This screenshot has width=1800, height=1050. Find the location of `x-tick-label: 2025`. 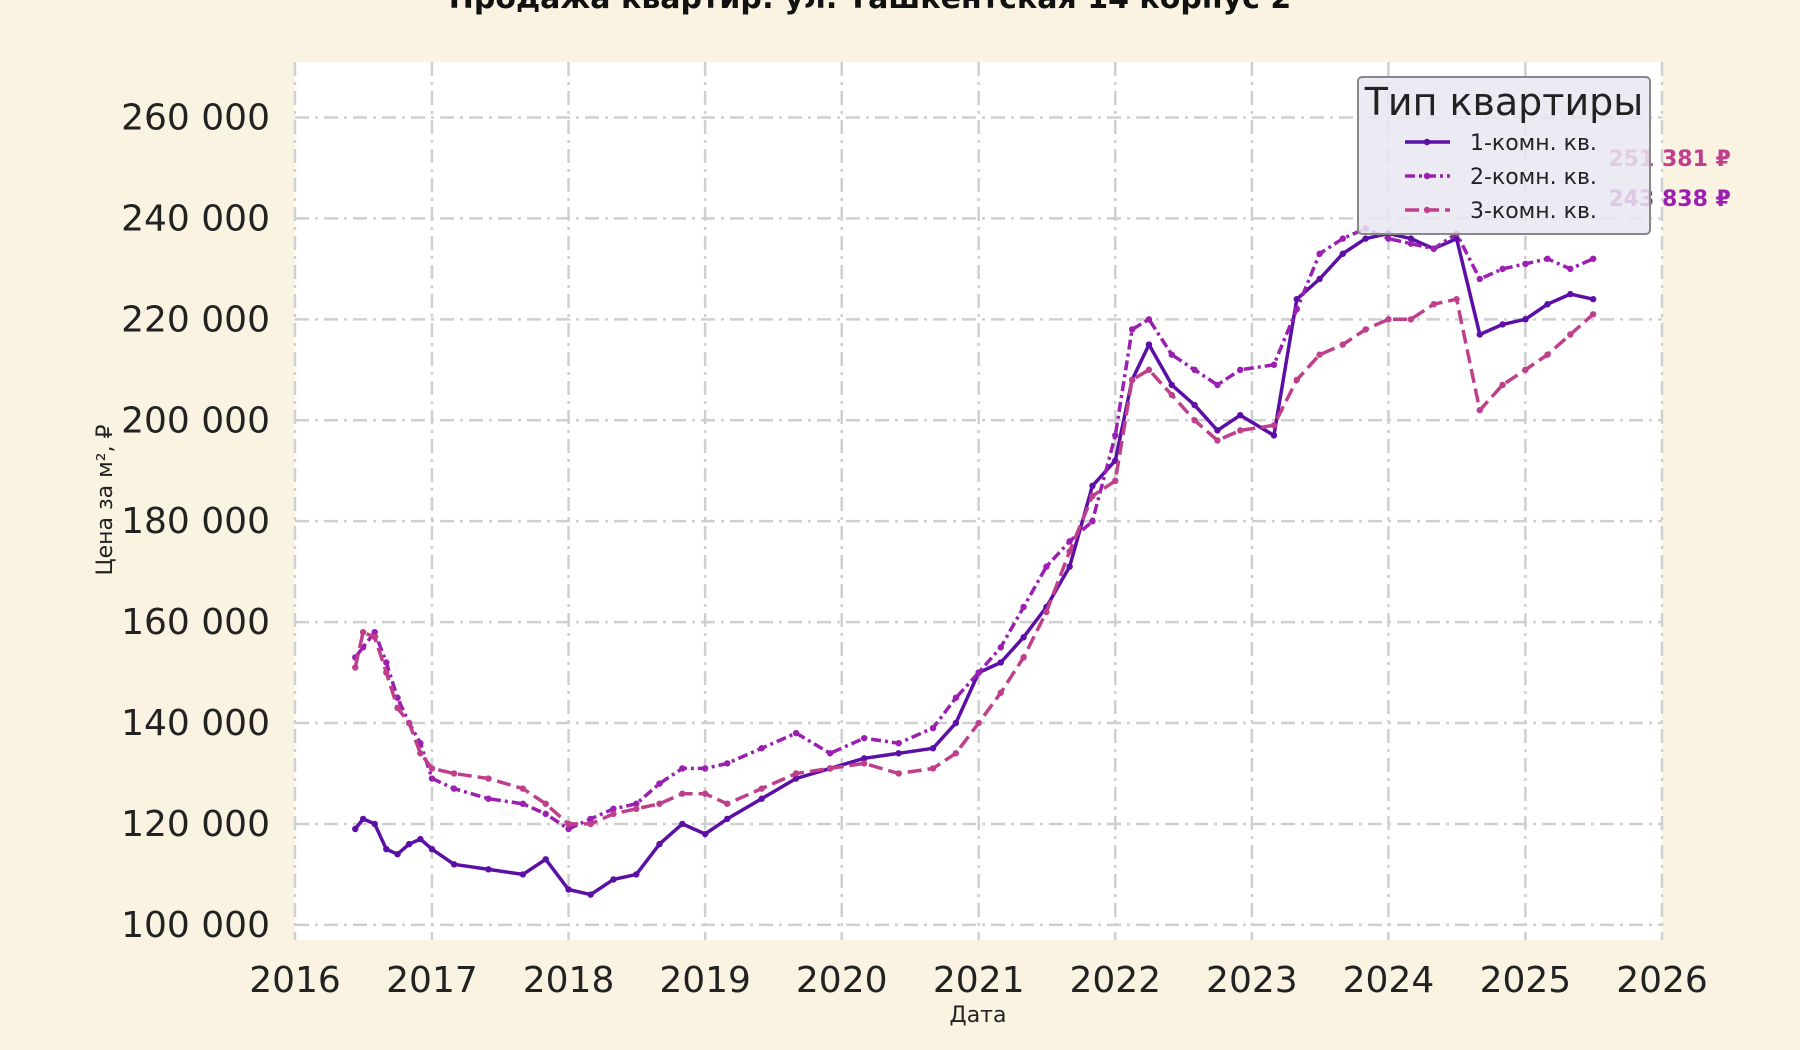

x-tick-label: 2025 is located at coordinates (1526, 980).